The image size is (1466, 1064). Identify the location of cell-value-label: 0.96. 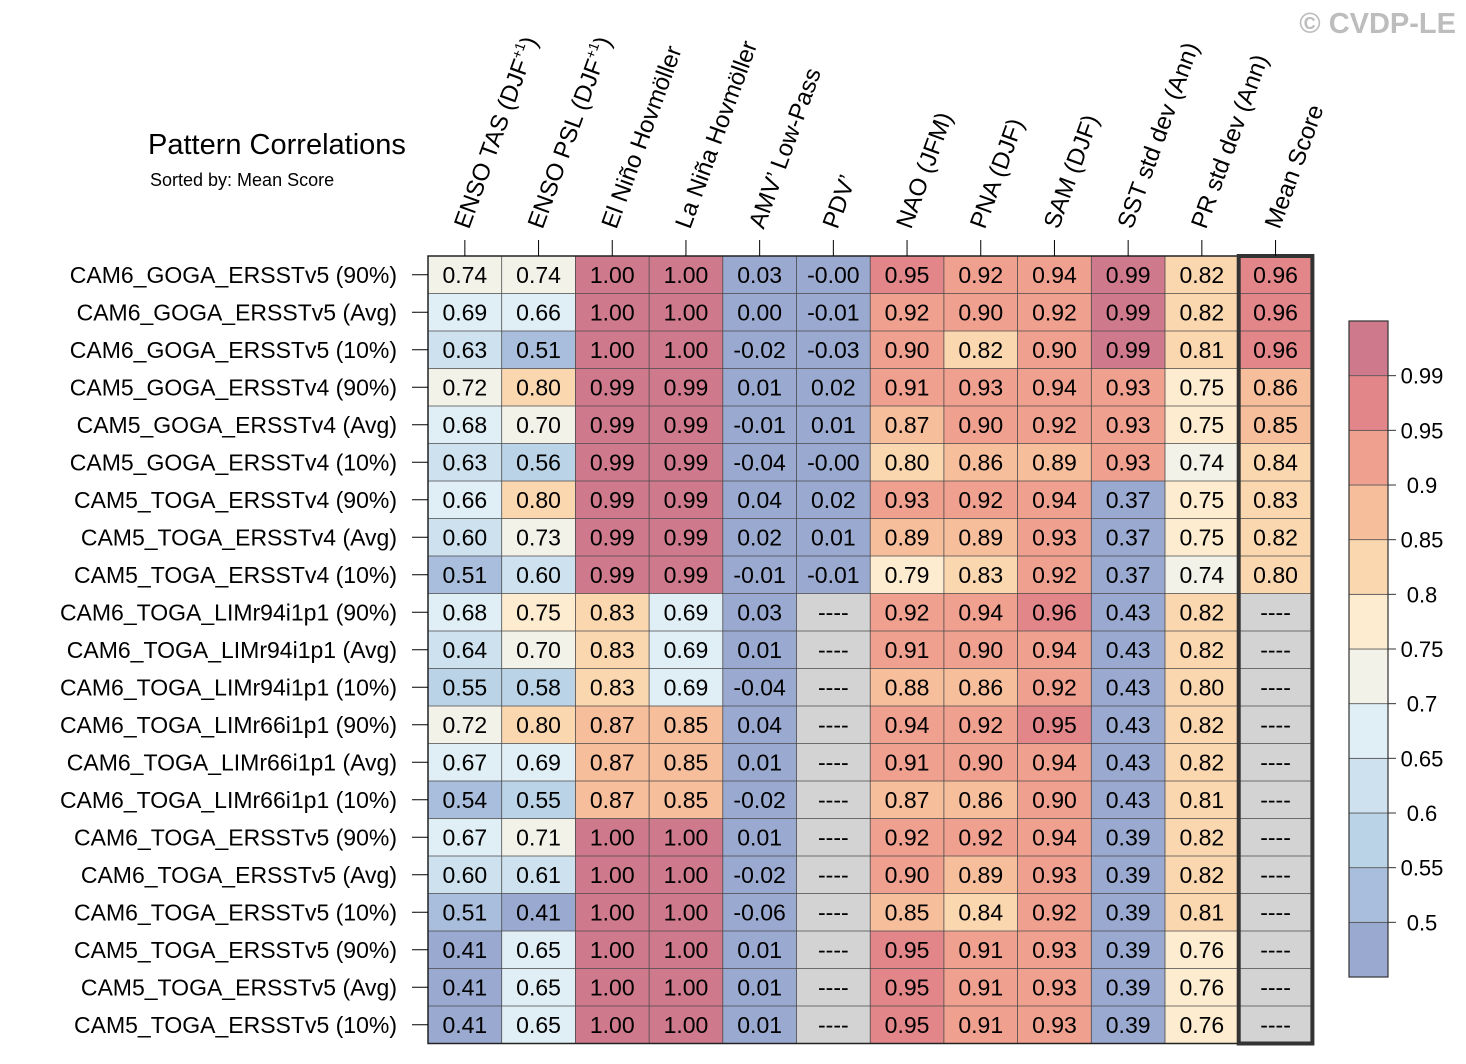
(1275, 312).